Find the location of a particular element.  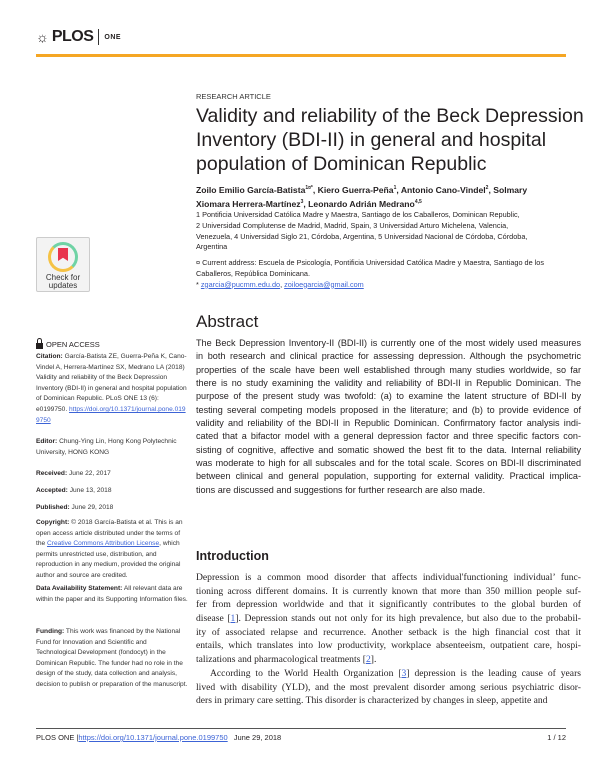

page-number: 1 / 12 is located at coordinates (556, 737).